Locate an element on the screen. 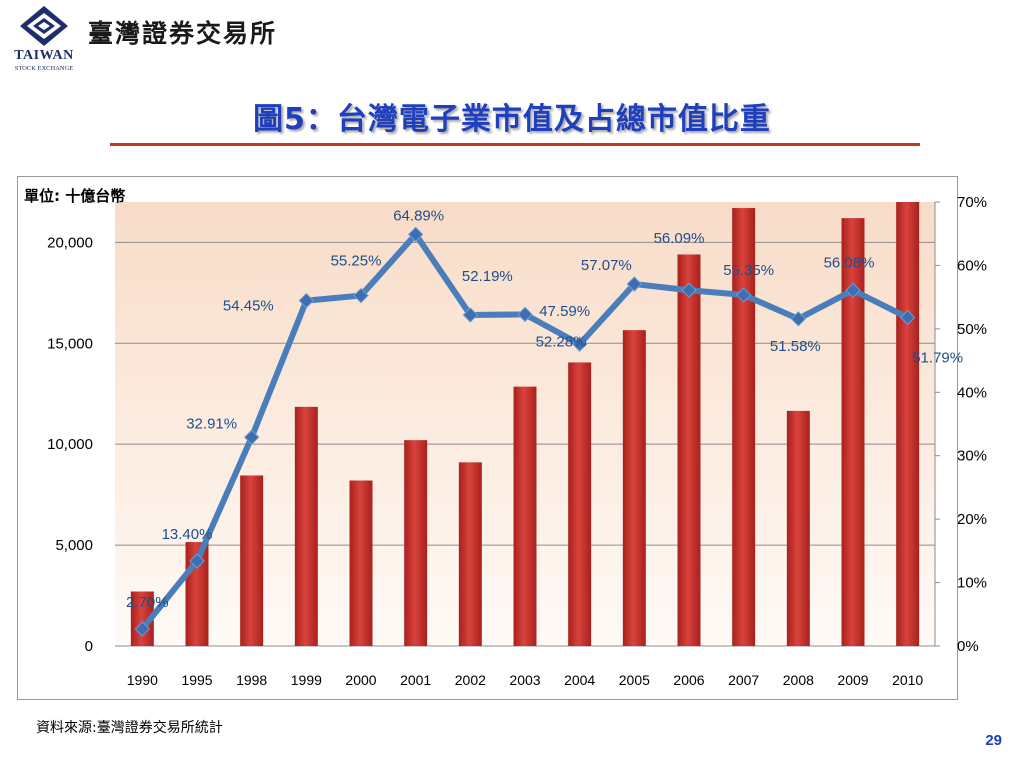  y-right-tick-label: 60% is located at coordinates (972, 265).